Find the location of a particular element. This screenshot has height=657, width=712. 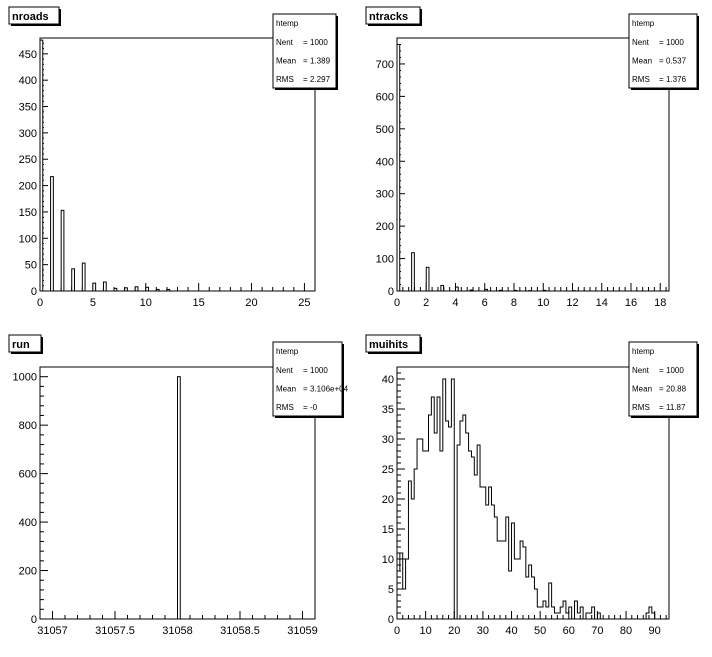

x-tick-label: 40 is located at coordinates (511, 631).